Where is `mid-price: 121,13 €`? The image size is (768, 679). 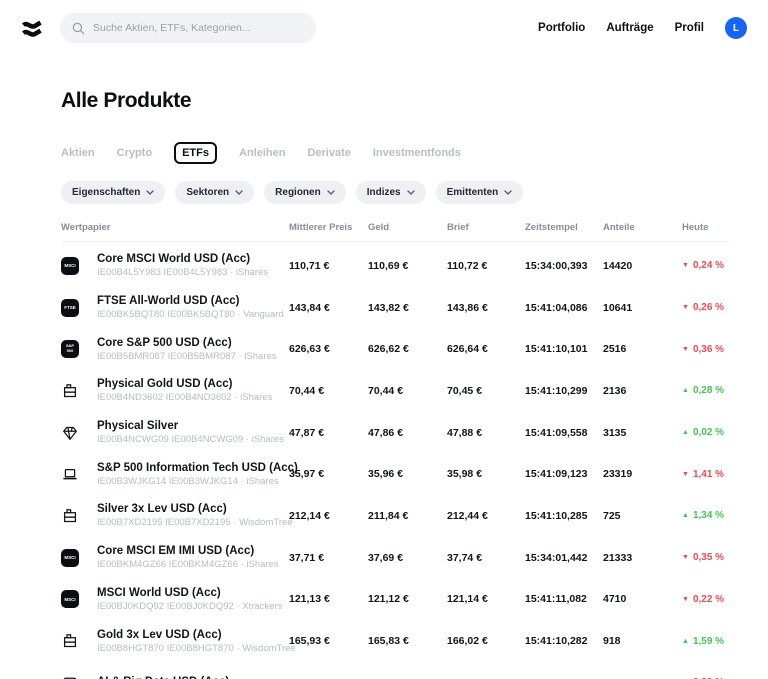 mid-price: 121,13 € is located at coordinates (309, 599).